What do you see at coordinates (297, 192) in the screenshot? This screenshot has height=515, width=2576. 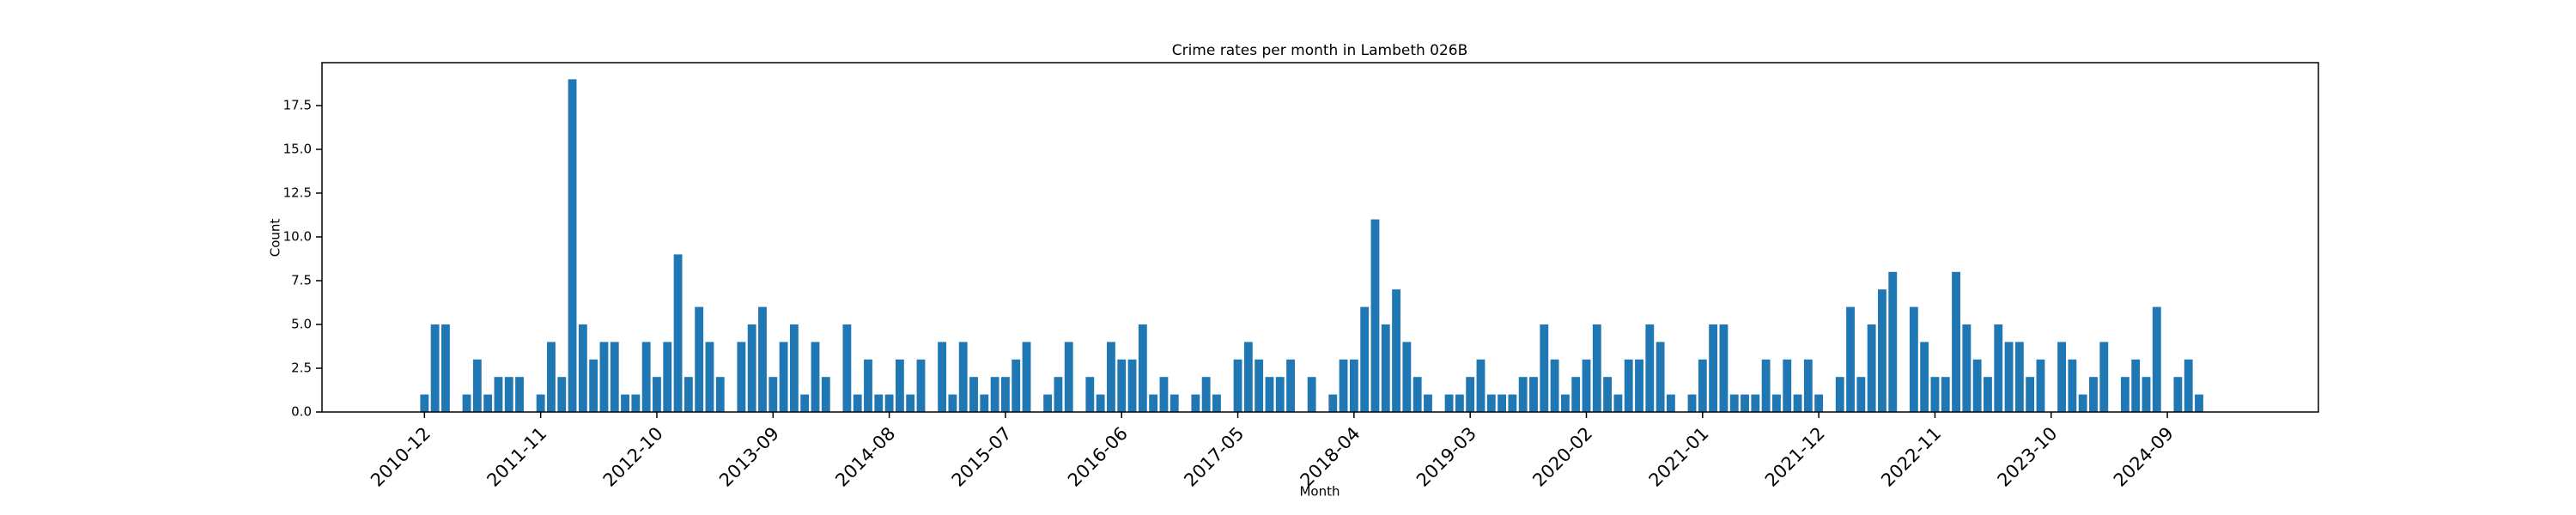 I see `y-tick-label: 12.5` at bounding box center [297, 192].